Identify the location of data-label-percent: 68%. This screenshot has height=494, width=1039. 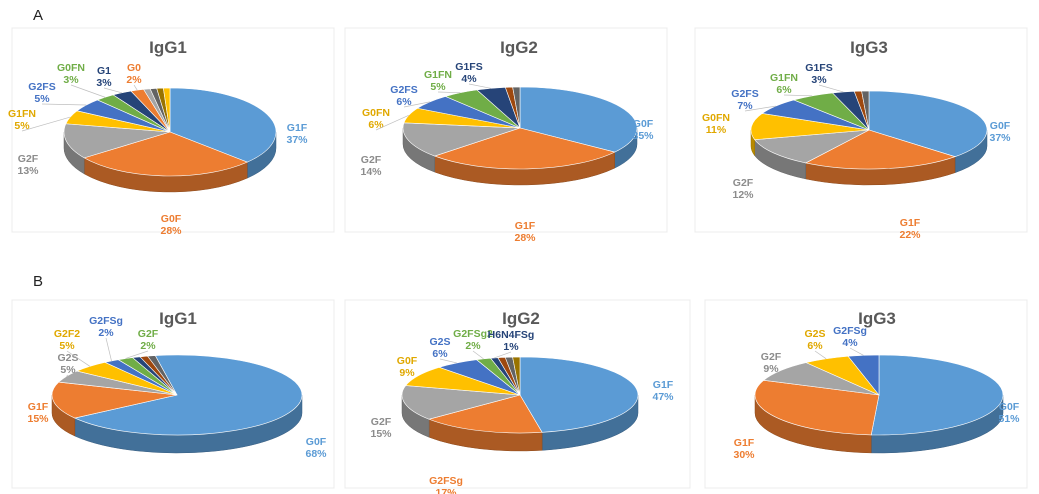
(316, 454).